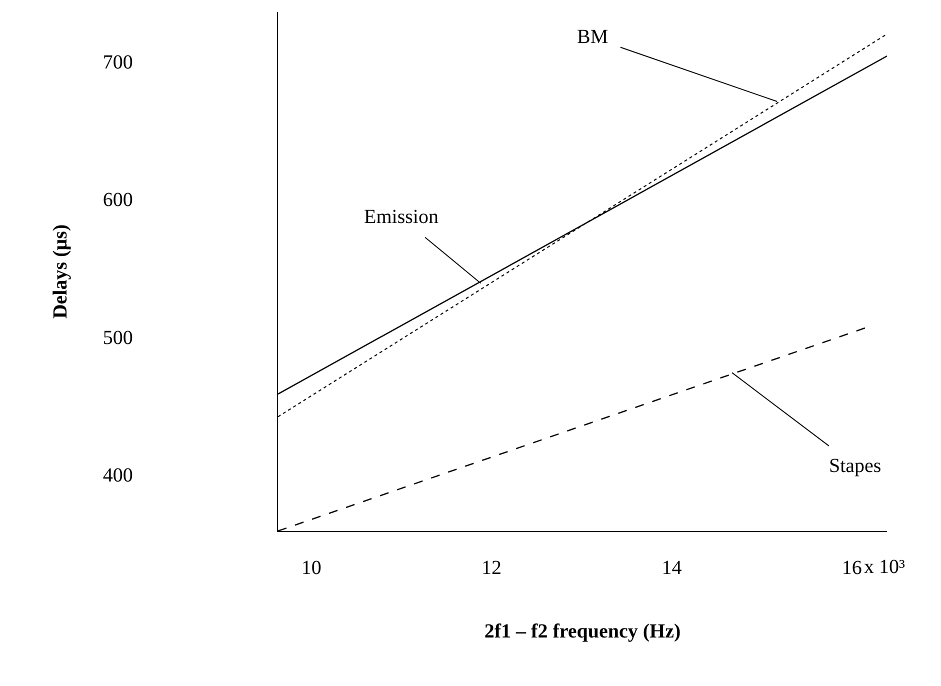  I want to click on y-tick-label: 500, so click(117, 337).